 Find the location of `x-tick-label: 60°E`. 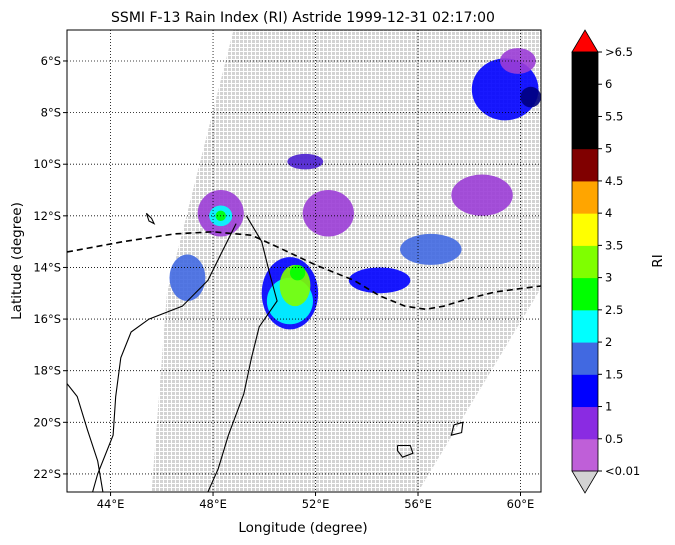

x-tick-label: 60°E is located at coordinates (521, 504).